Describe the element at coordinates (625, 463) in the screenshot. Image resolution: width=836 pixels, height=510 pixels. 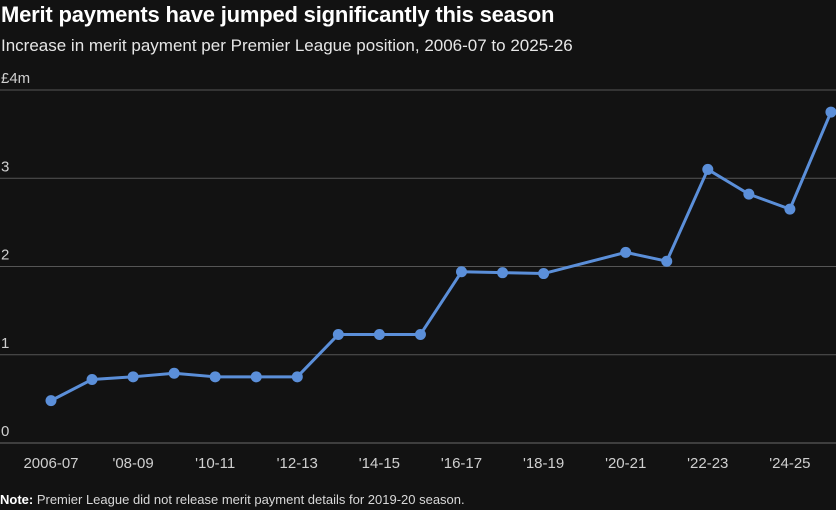
I see `x-tick-label: '20-21` at that location.